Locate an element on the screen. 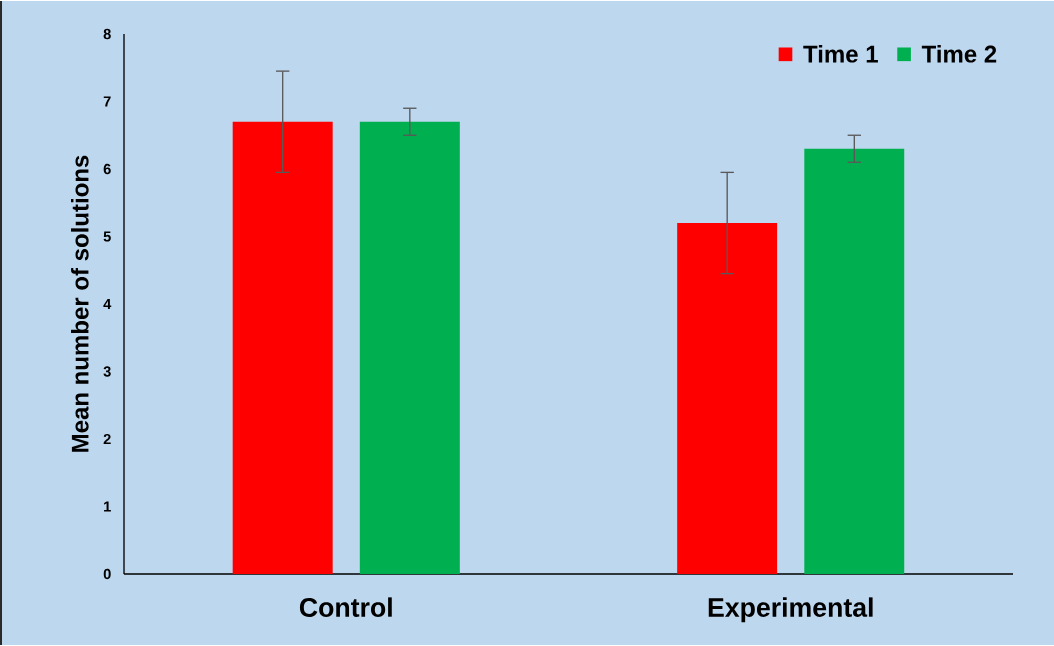  x-tick-label: Control is located at coordinates (345, 607).